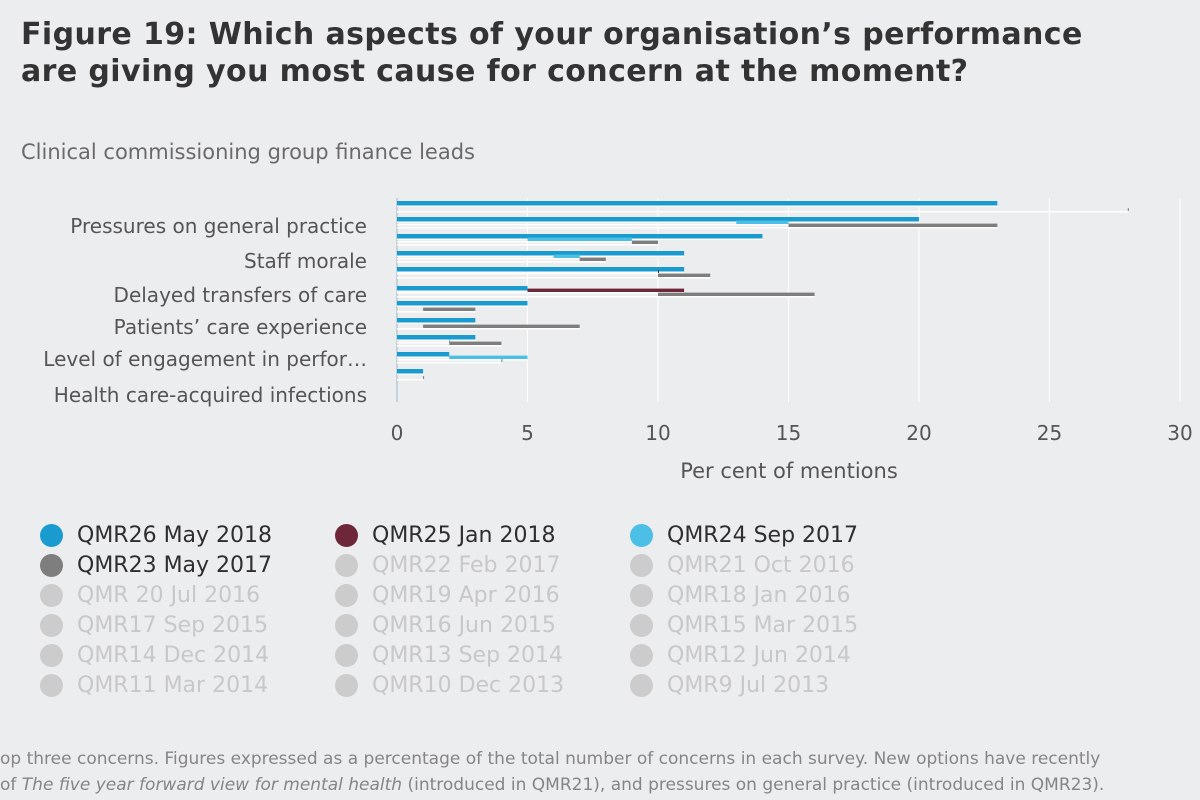 This screenshot has height=800, width=1200. I want to click on legend-item: QMR14 Dec 2014, so click(154, 655).